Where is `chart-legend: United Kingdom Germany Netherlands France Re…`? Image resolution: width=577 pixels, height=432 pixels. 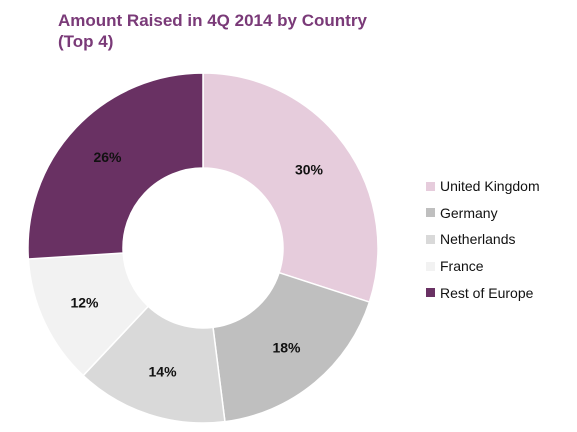
chart-legend: United Kingdom Germany Netherlands France Re… is located at coordinates (483, 239).